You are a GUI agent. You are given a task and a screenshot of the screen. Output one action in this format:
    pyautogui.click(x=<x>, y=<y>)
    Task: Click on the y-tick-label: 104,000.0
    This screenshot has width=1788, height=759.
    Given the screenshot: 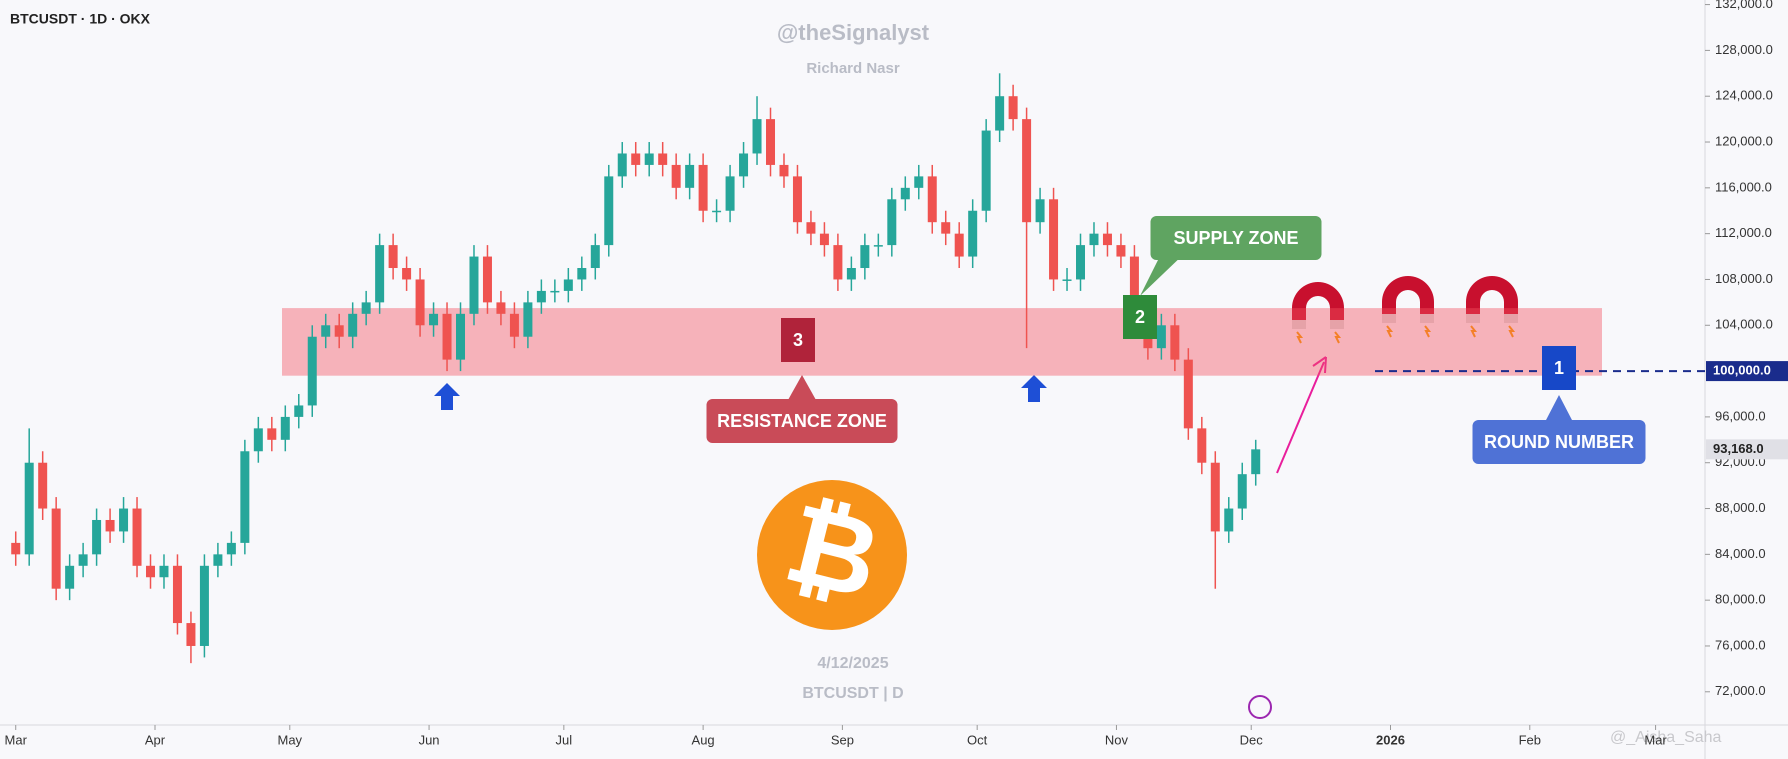 What is the action you would take?
    pyautogui.click(x=1744, y=324)
    